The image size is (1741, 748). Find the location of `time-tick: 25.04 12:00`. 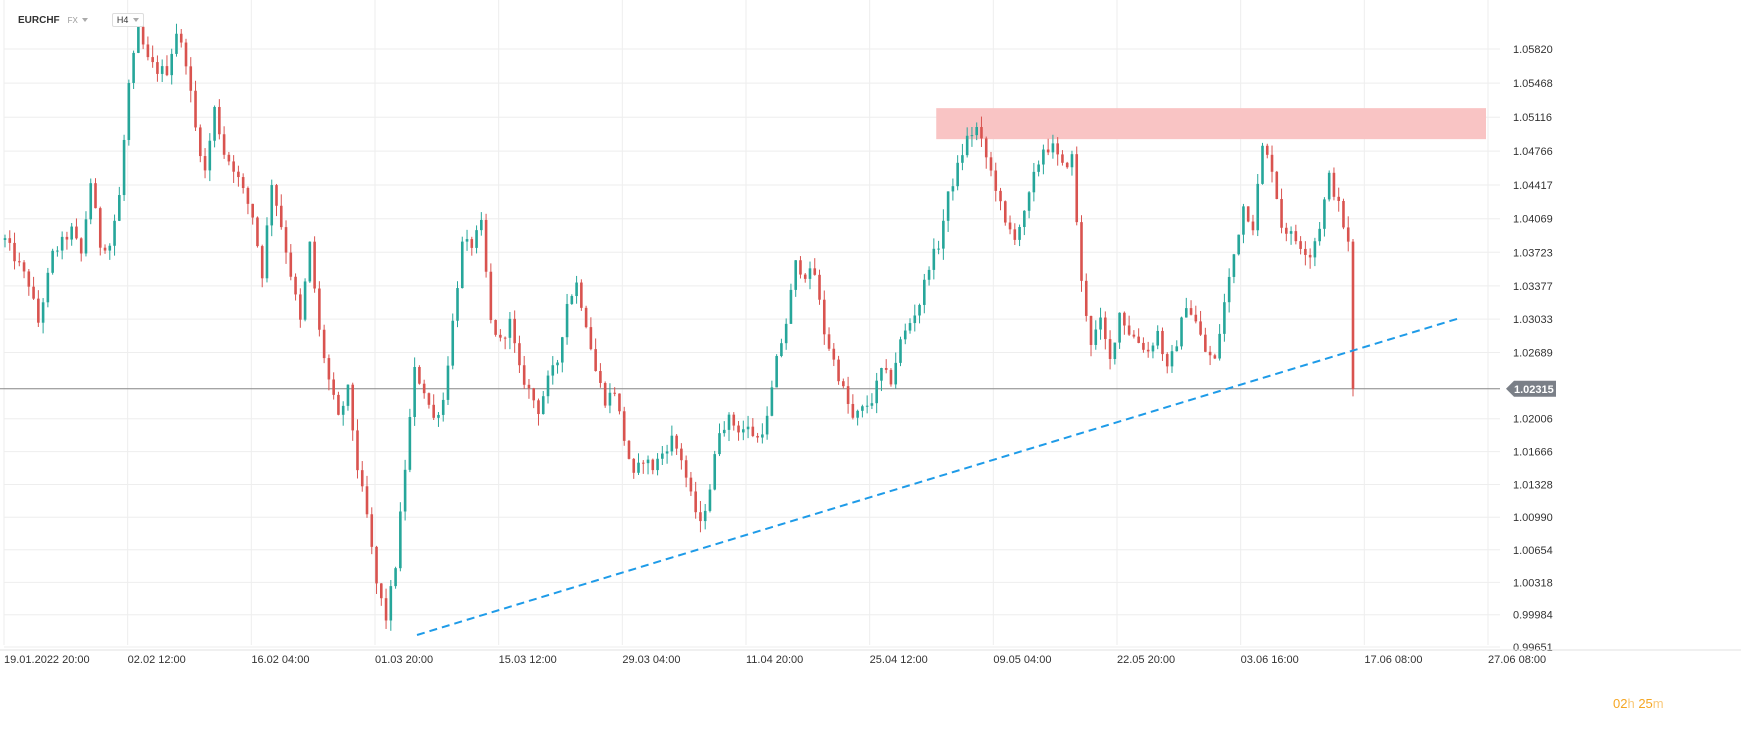

time-tick: 25.04 12:00 is located at coordinates (899, 660).